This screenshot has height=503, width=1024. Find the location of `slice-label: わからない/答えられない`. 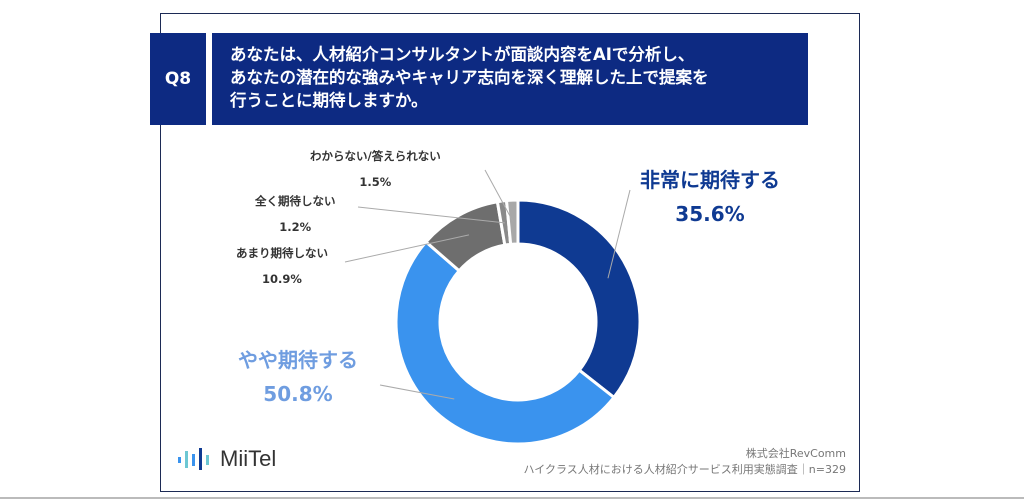

slice-label: わからない/答えられない is located at coordinates (375, 156).